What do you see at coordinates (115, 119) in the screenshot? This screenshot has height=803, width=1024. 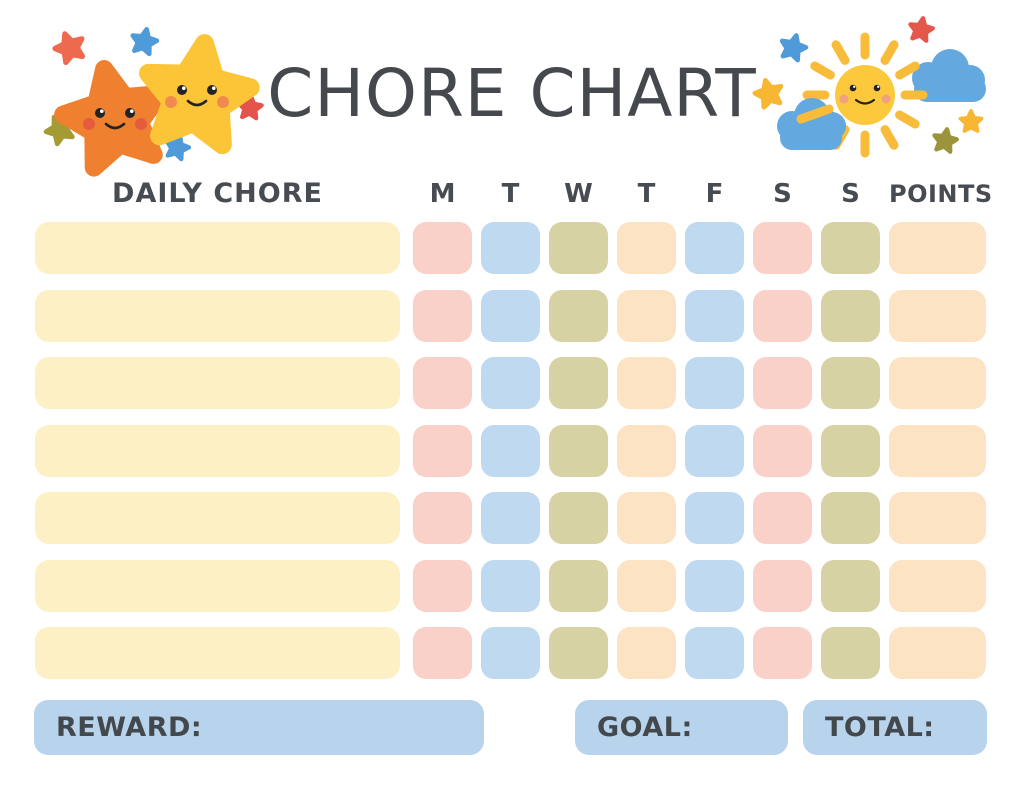 I see `orange-star-face` at bounding box center [115, 119].